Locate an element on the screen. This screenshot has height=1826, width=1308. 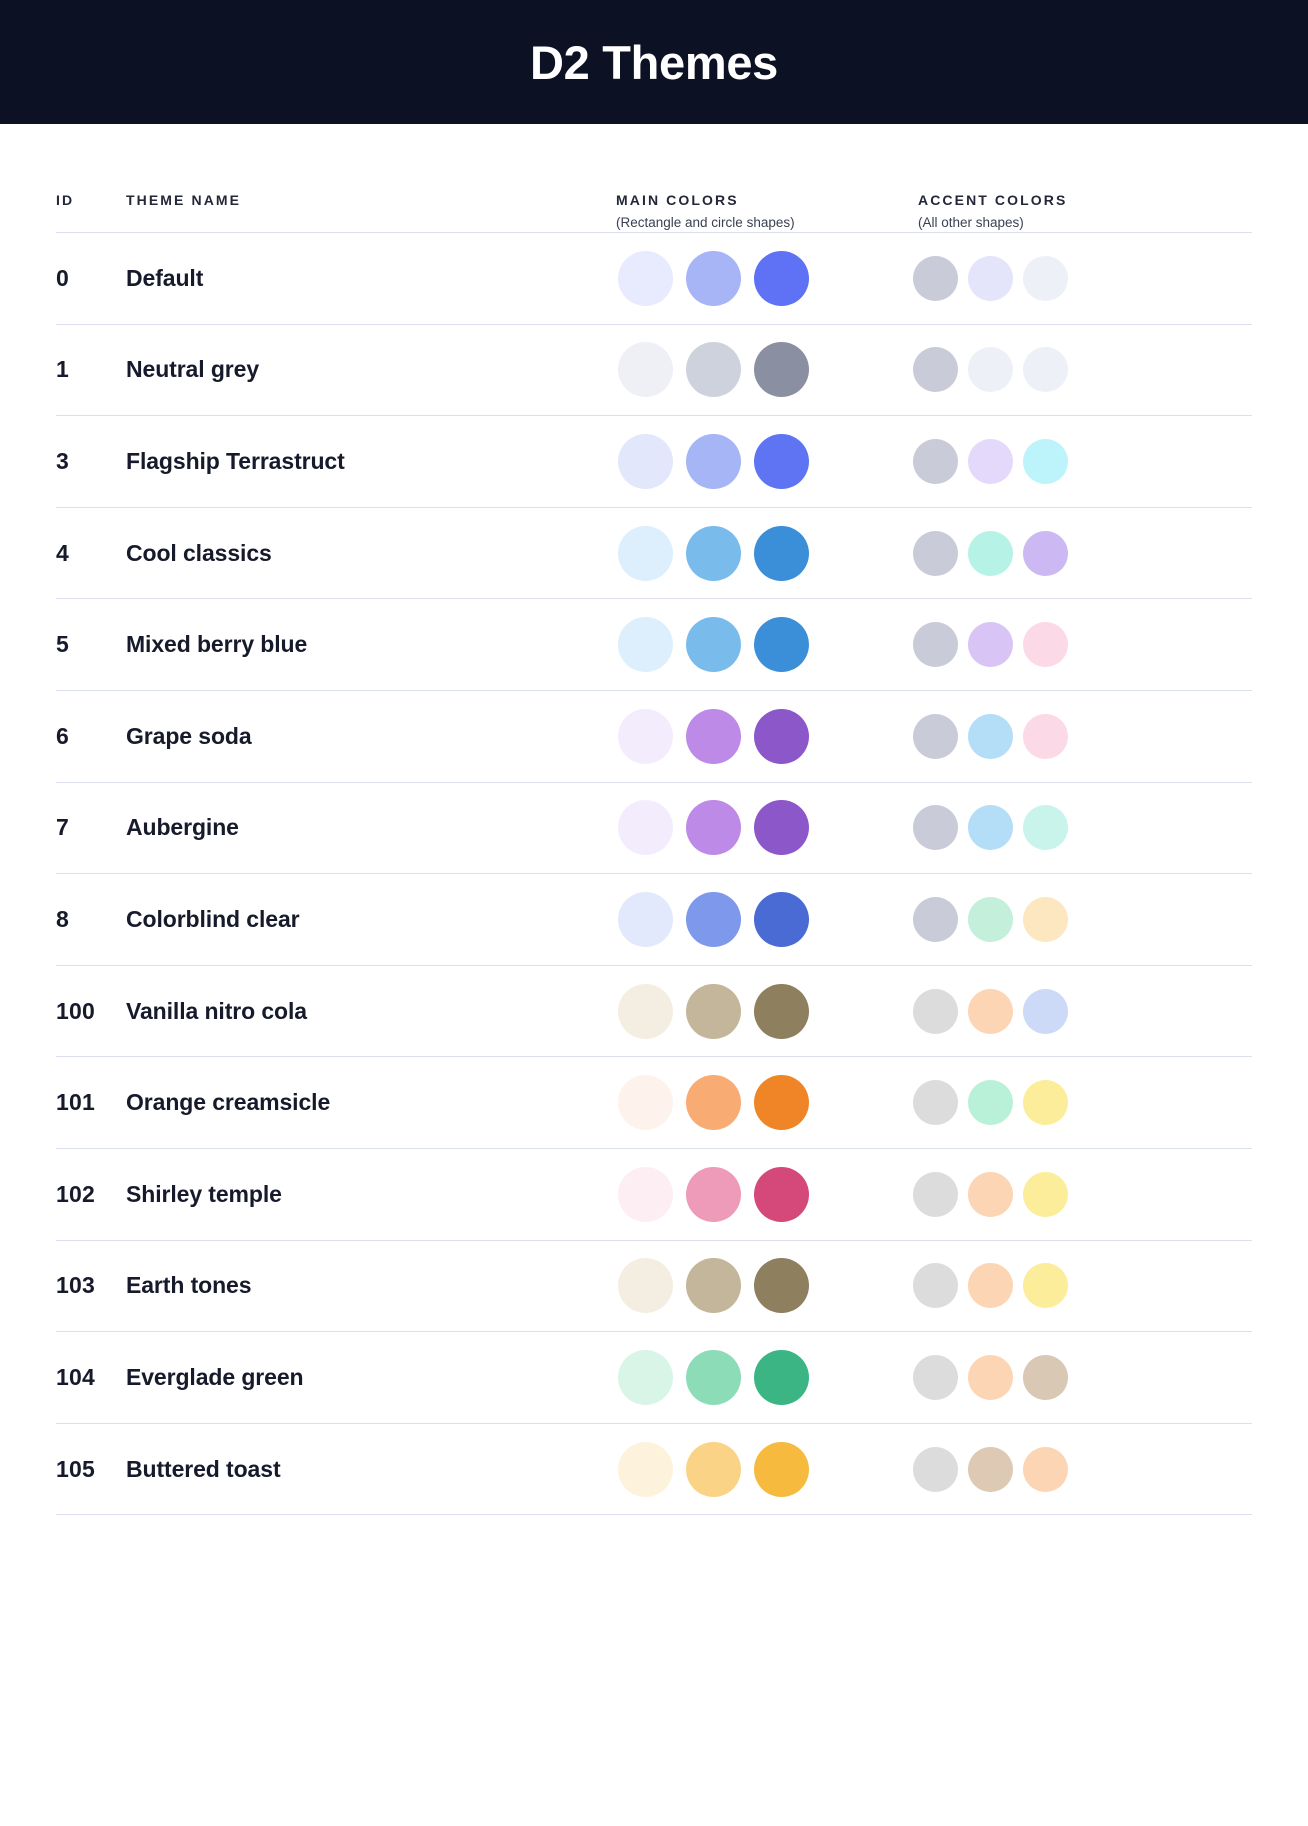
theme-name: Mixed berry blue is located at coordinates (217, 644).